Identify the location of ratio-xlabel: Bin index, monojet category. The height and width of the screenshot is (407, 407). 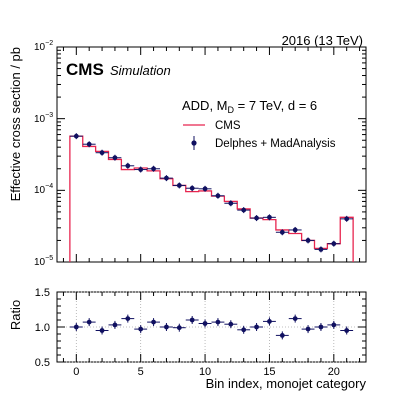
(286, 383).